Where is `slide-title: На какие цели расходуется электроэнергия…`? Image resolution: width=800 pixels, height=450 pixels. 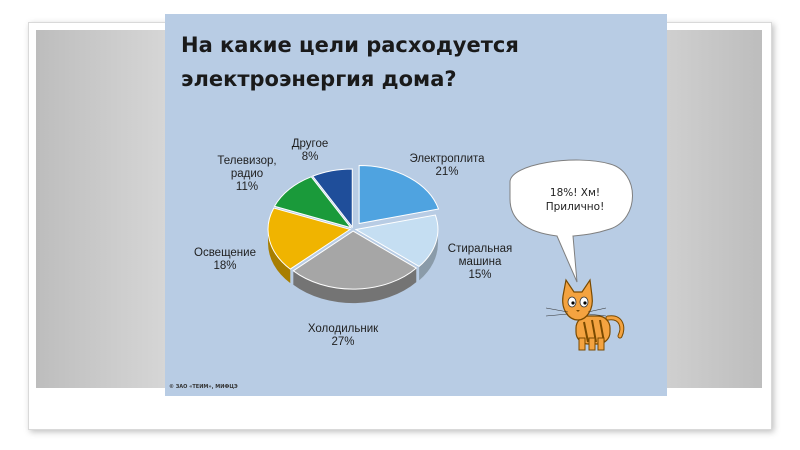 slide-title: На какие цели расходуется электроэнергия… is located at coordinates (411, 62).